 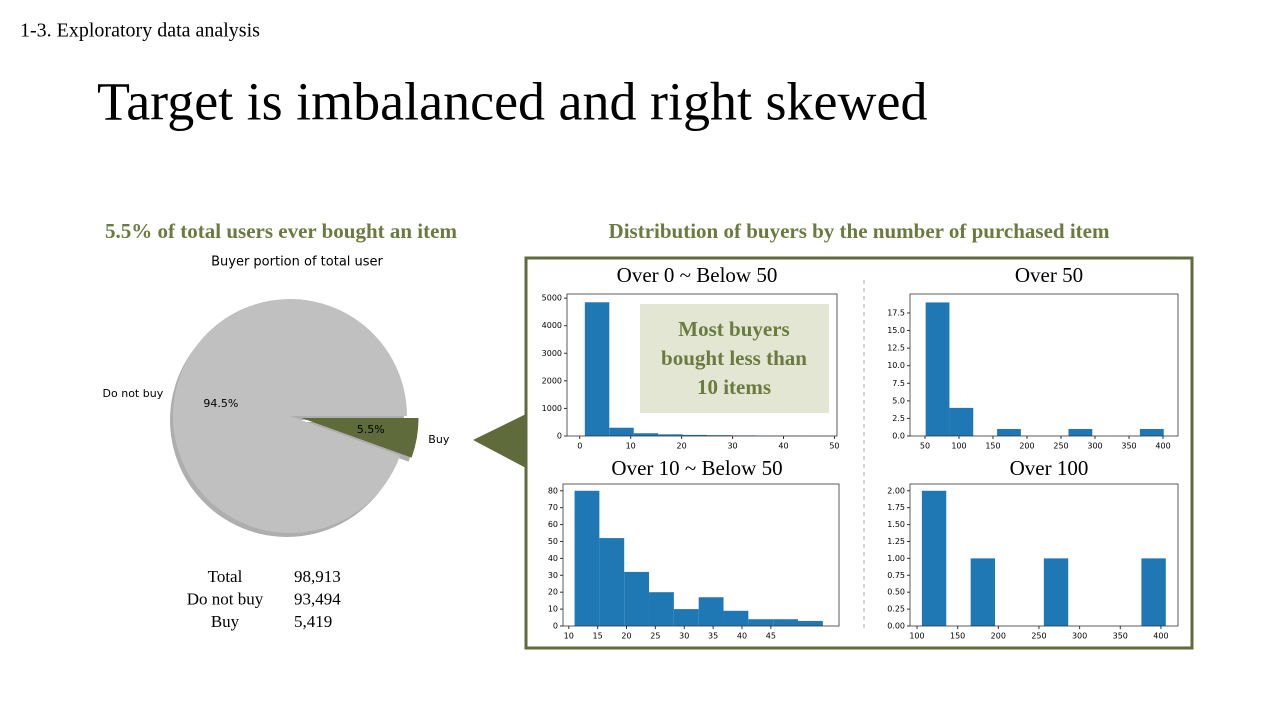 I want to click on slide-title: Target is imbalanced and right skewed, so click(x=512, y=101).